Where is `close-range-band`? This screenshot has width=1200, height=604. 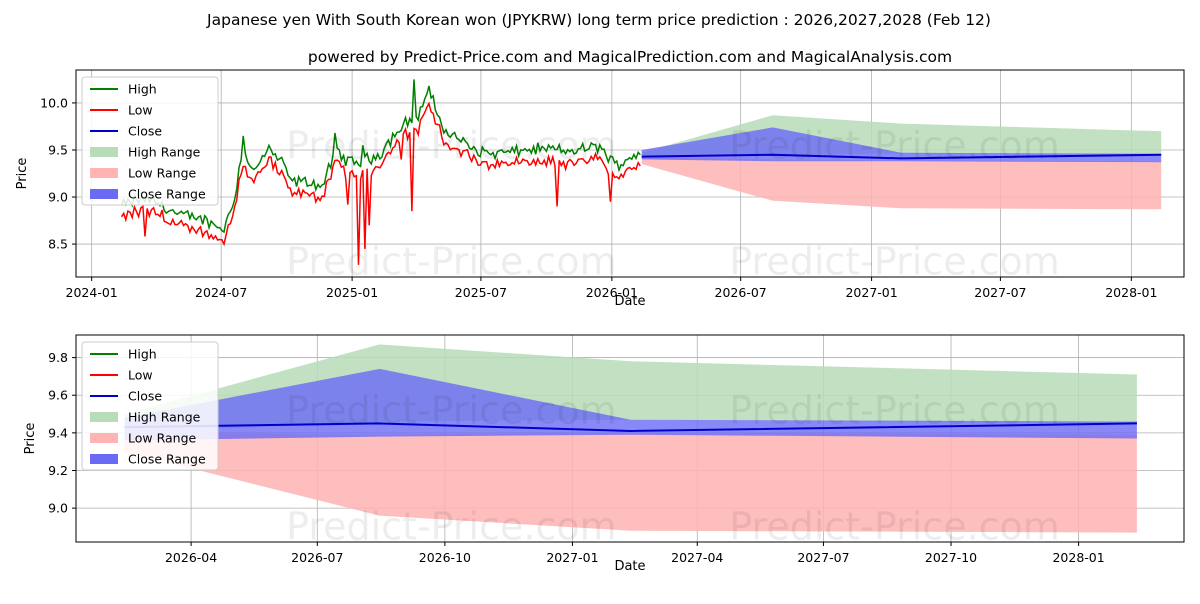
close-range-band is located at coordinates (901, 145).